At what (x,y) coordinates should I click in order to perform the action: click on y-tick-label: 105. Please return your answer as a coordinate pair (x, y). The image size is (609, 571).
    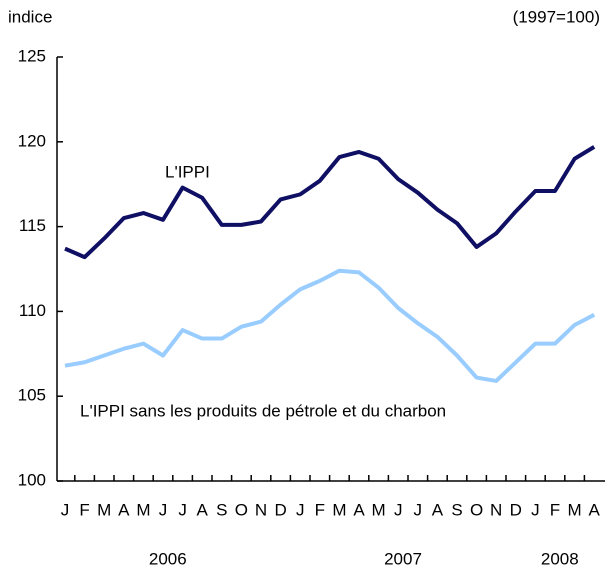
    Looking at the image, I should click on (32, 395).